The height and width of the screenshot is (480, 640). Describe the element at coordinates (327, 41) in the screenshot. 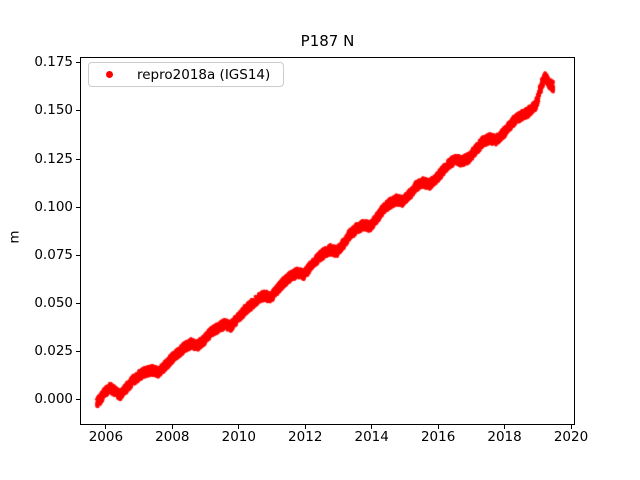

I see `chart-title: P187 N` at that location.